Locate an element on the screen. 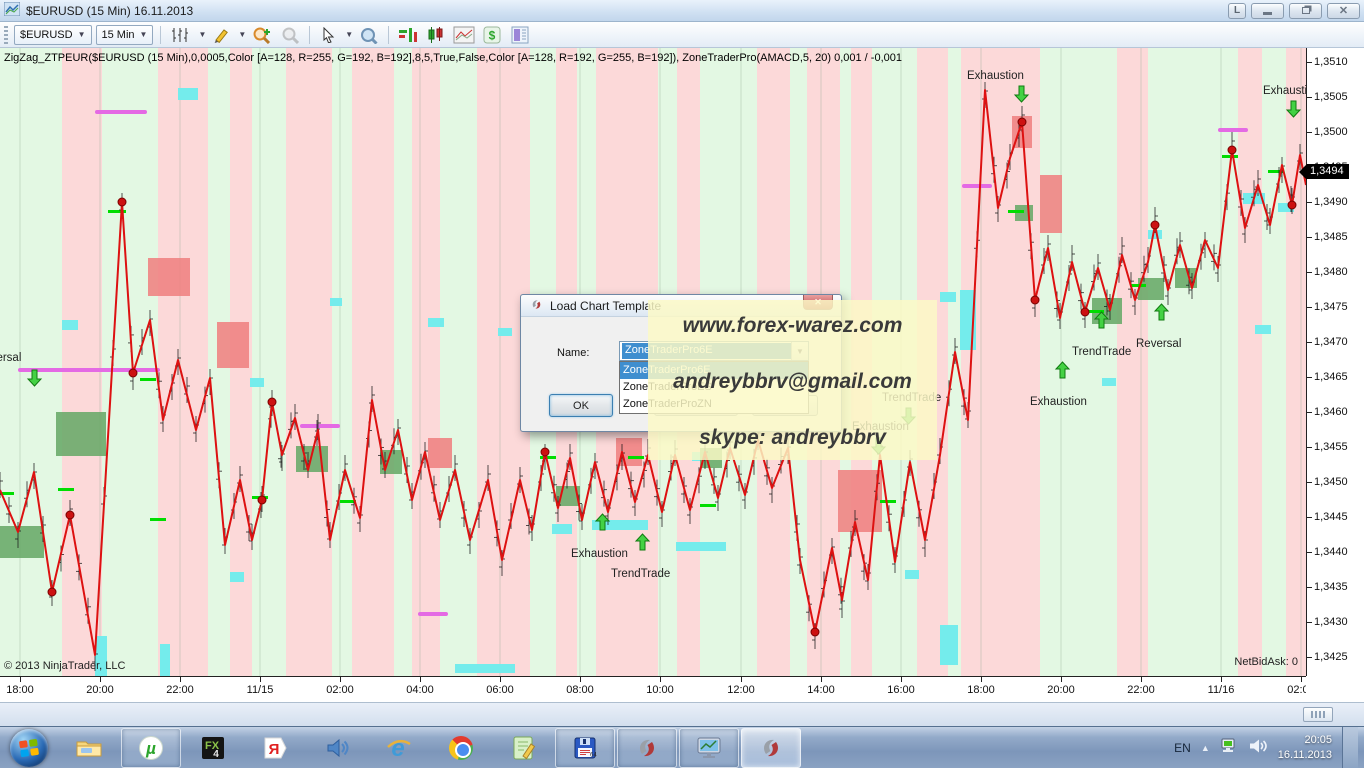  fx-app-button: FX 4 is located at coordinates (213, 748).